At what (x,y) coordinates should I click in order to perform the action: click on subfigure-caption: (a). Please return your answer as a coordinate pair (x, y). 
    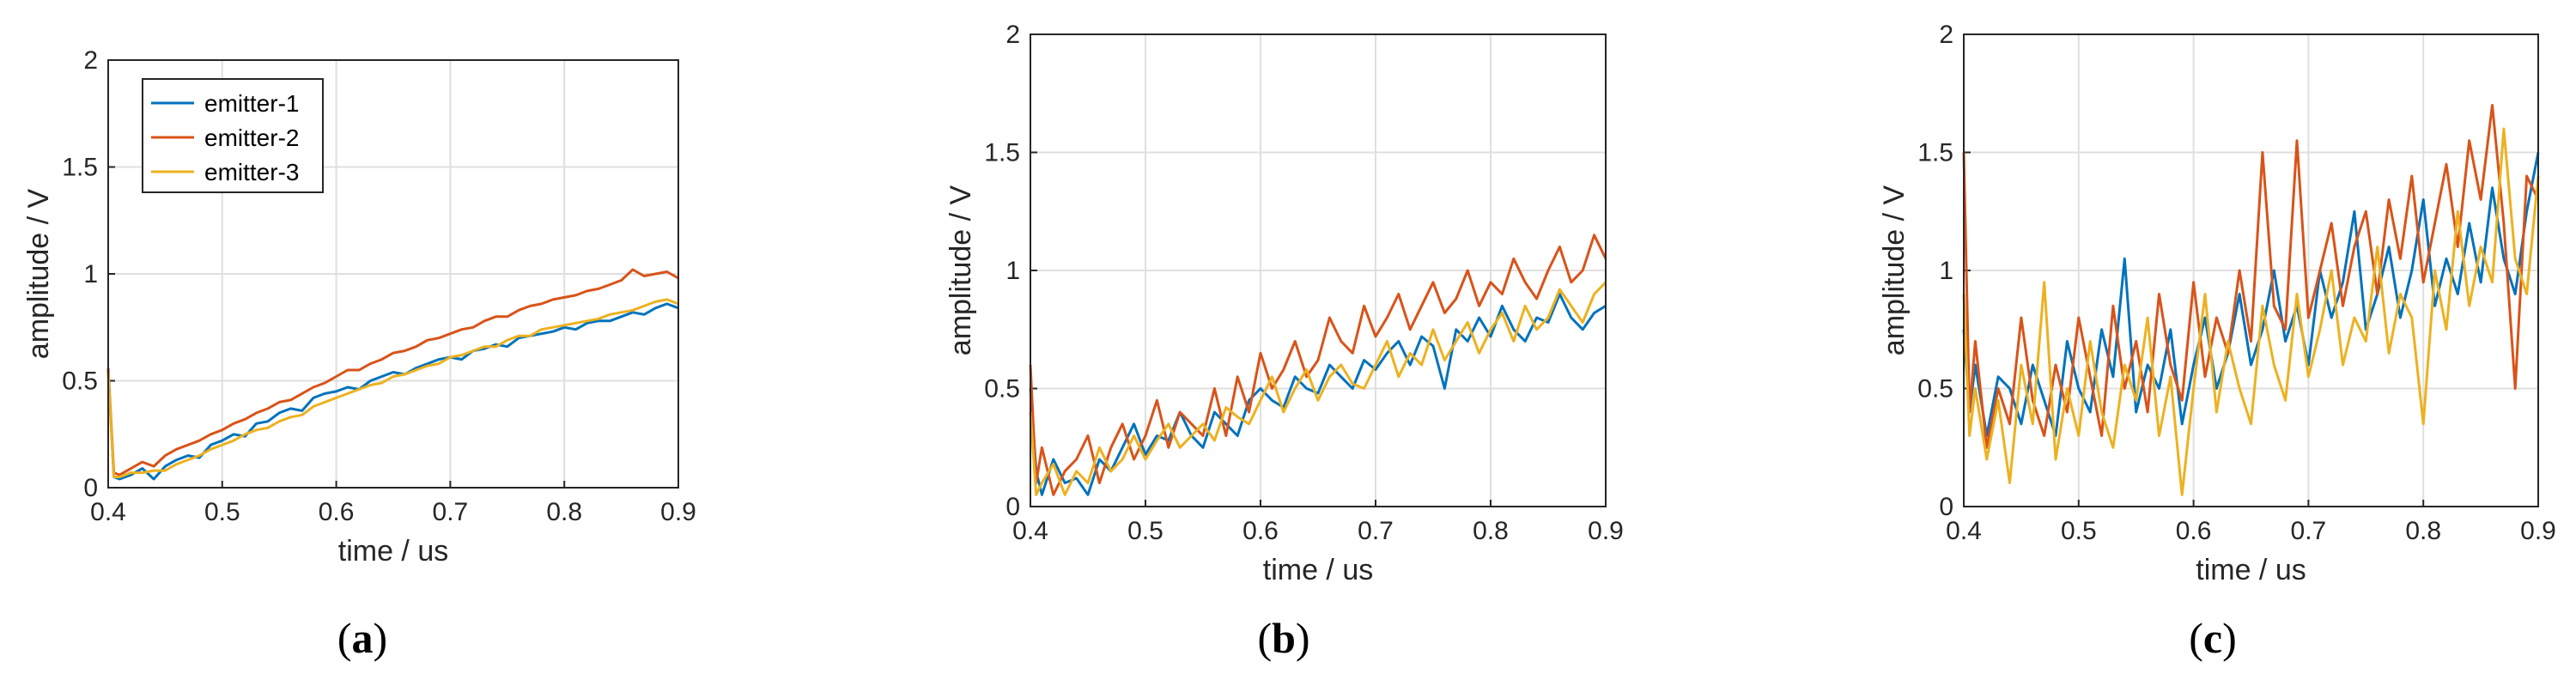
    Looking at the image, I should click on (362, 638).